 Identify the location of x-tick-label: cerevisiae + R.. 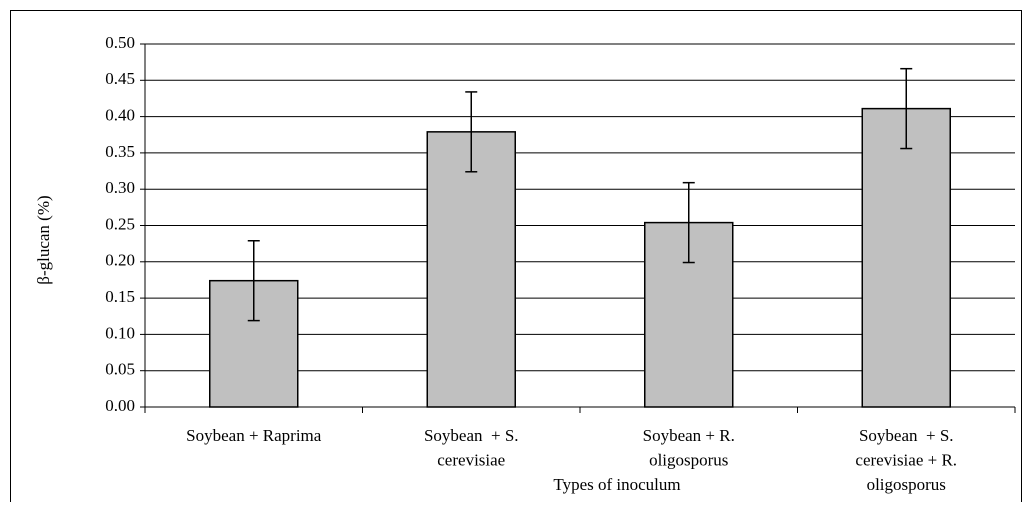
(906, 459).